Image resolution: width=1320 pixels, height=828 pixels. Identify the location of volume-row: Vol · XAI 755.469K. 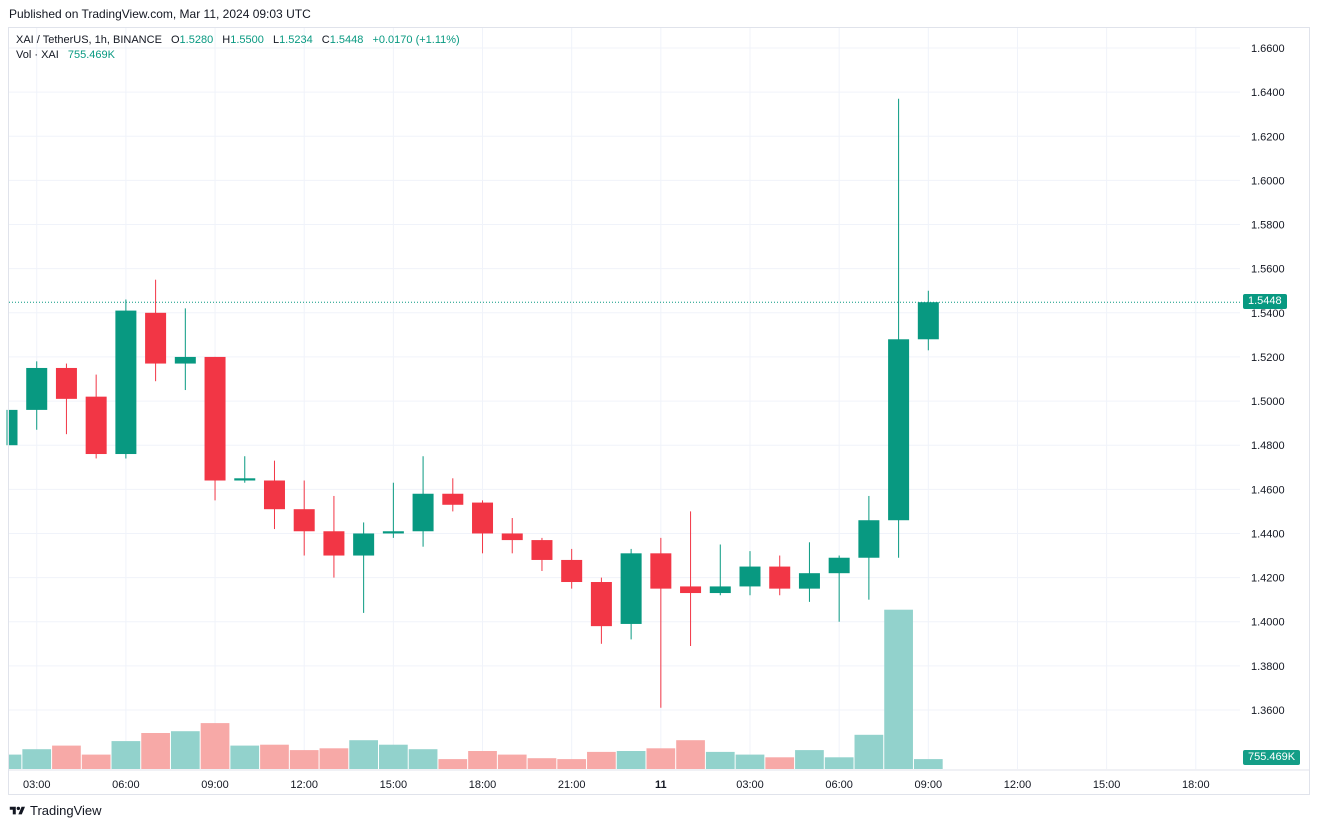
(238, 55).